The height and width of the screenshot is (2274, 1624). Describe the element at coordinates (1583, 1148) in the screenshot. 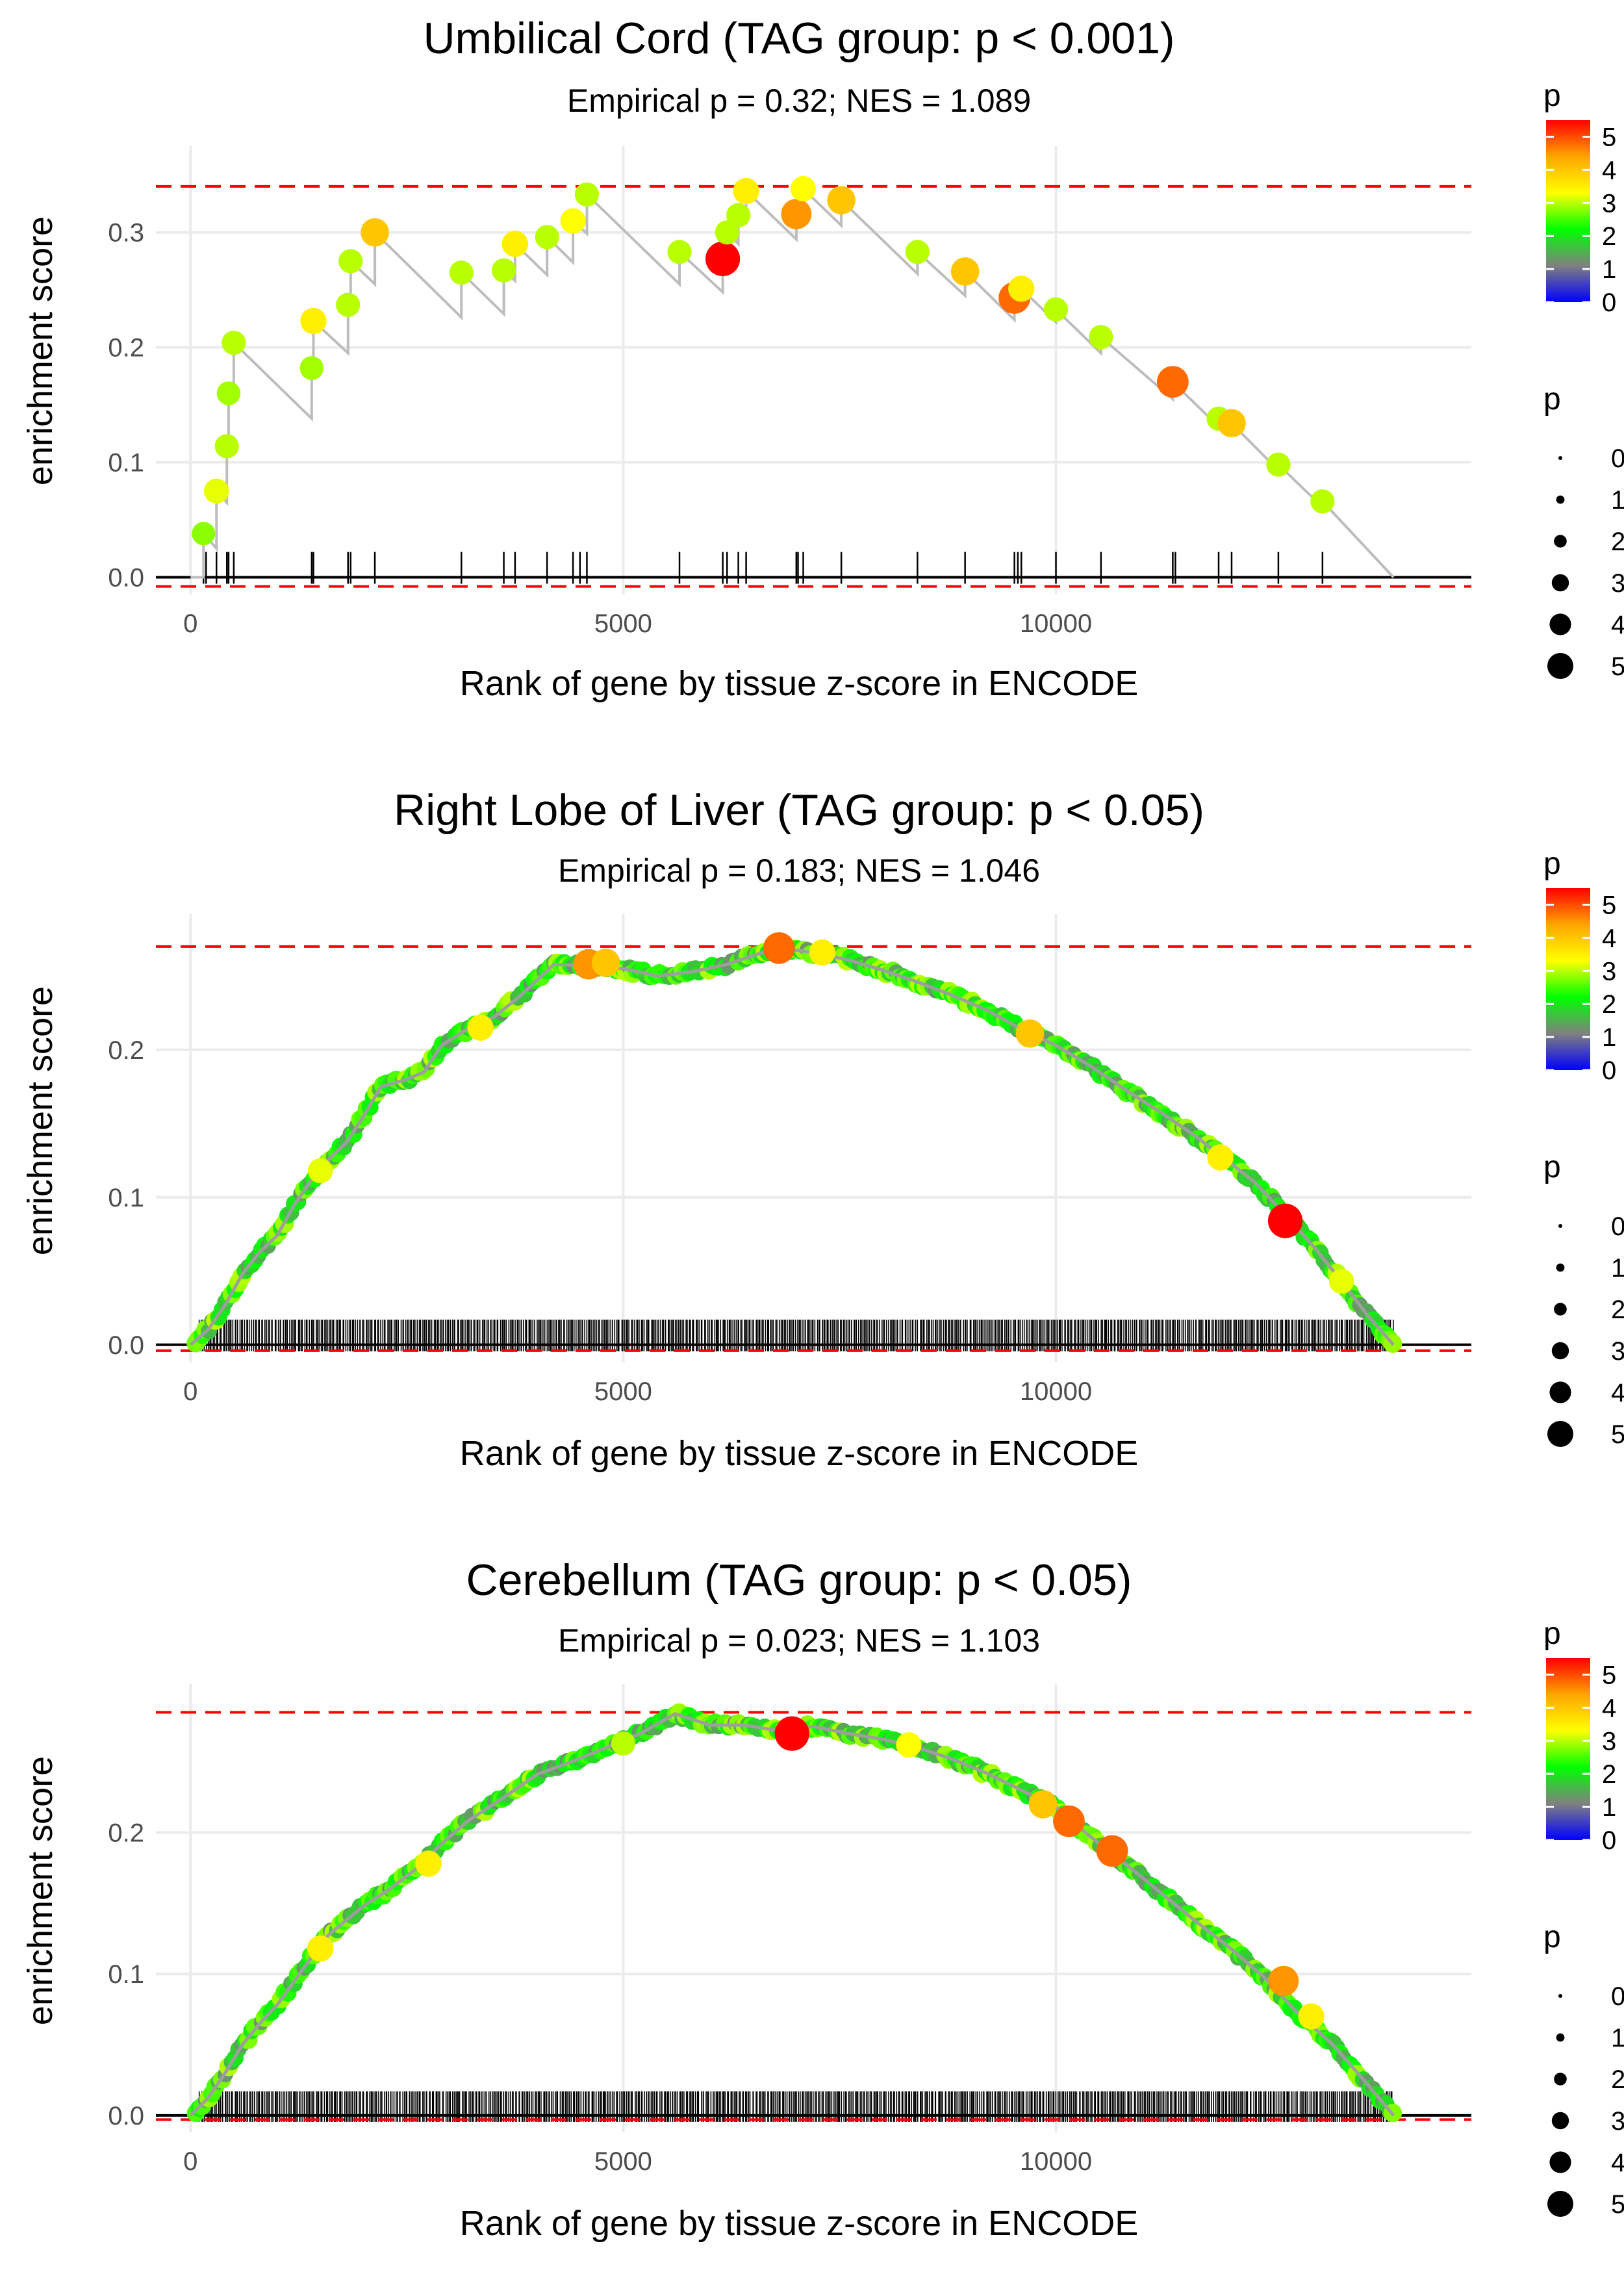

I see `legend-right-lobe-of-liver: p 0 1 2 3 4 5 p 0 1 2 3 4 5` at that location.